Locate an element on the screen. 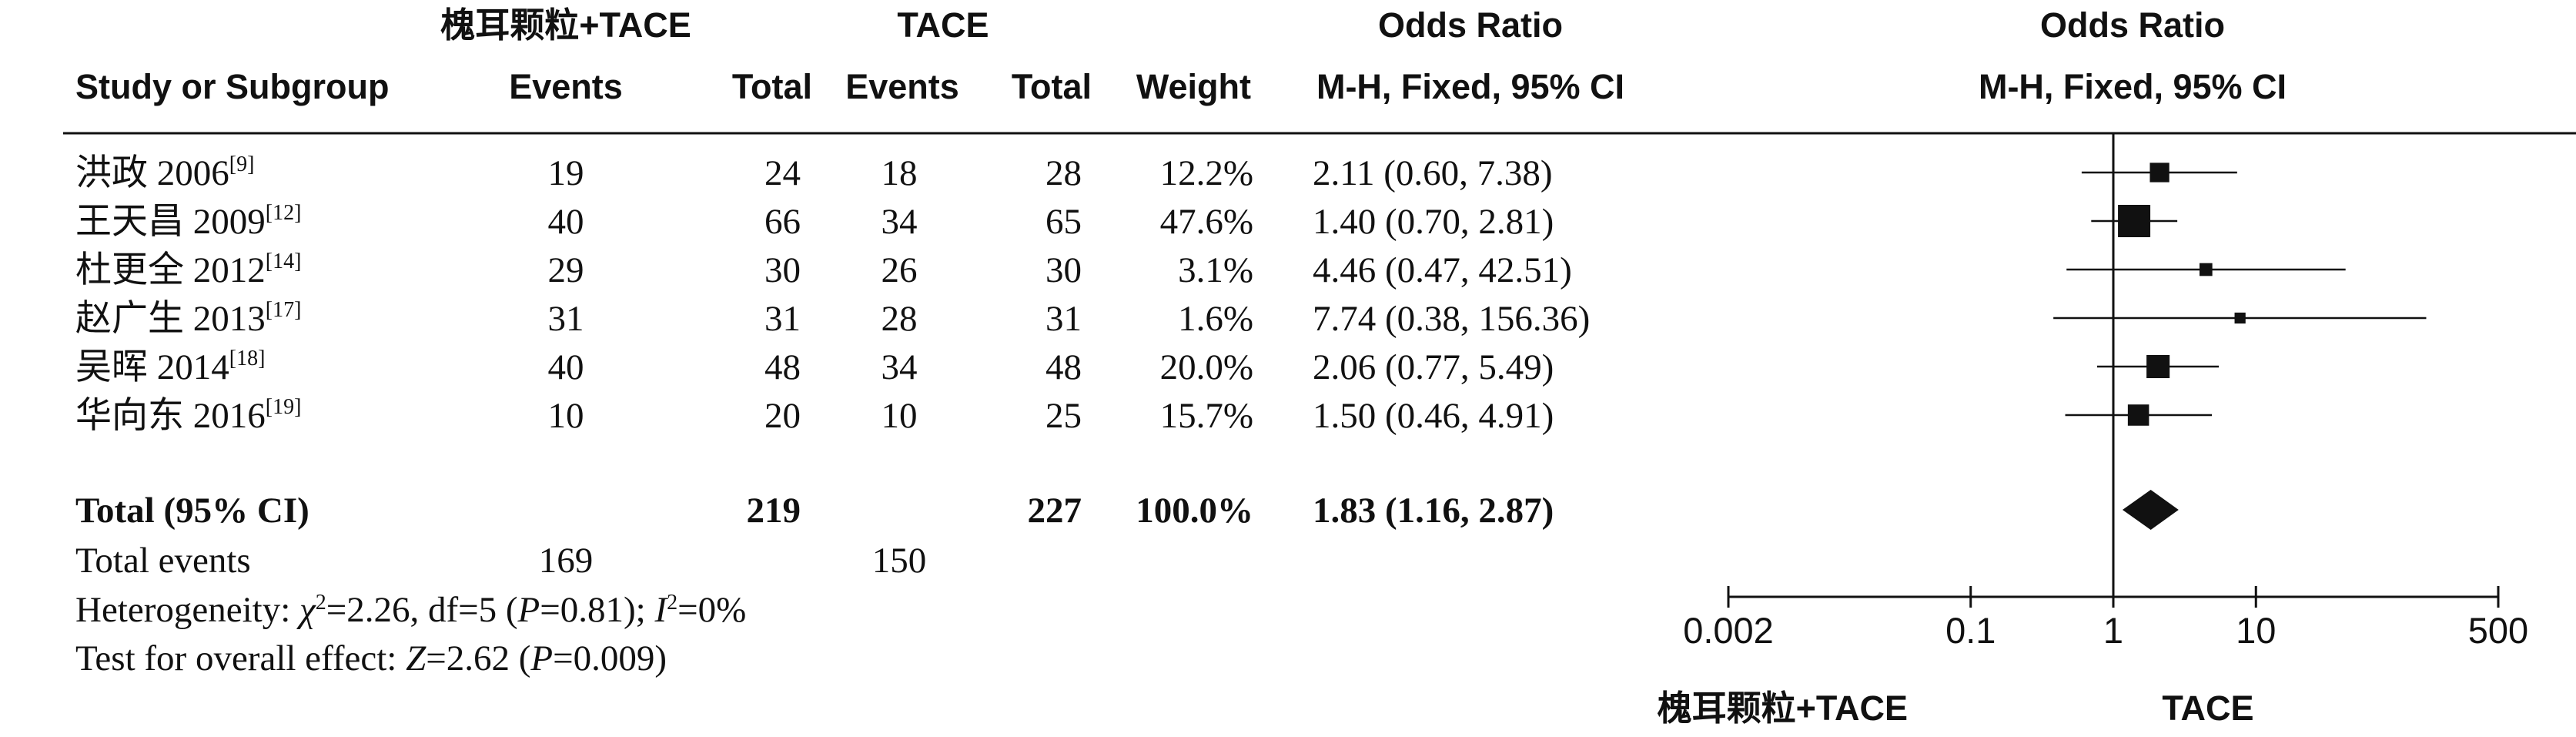 Image resolution: width=2576 pixels, height=737 pixels. study-header: Study or Subgroup is located at coordinates (232, 86).